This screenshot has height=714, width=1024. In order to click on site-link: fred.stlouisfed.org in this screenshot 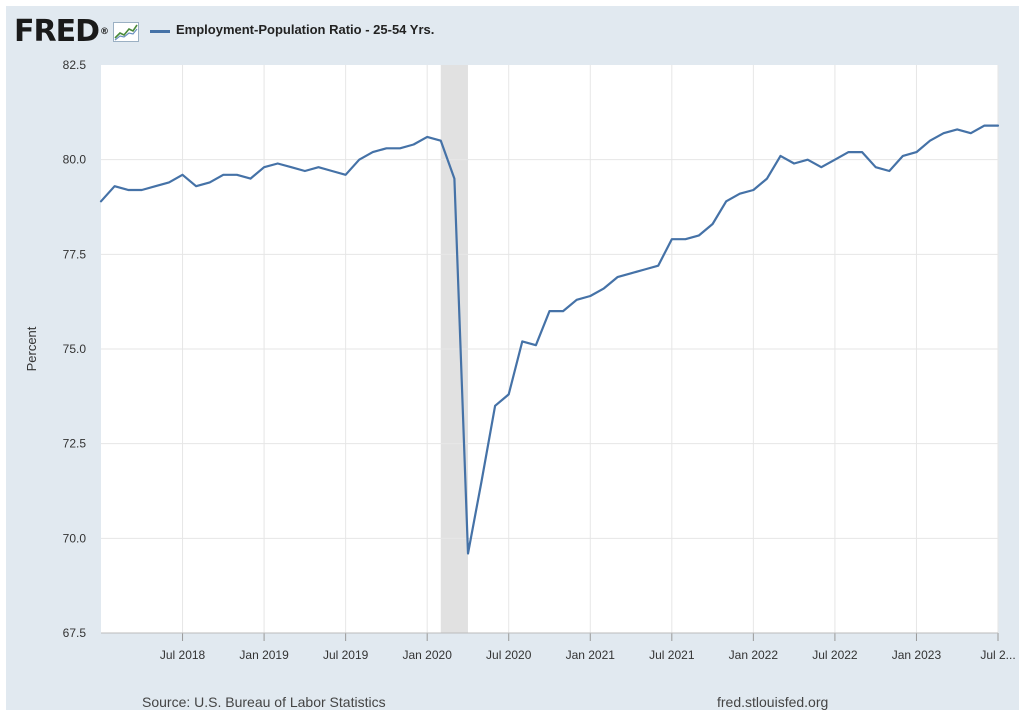, I will do `click(773, 702)`.